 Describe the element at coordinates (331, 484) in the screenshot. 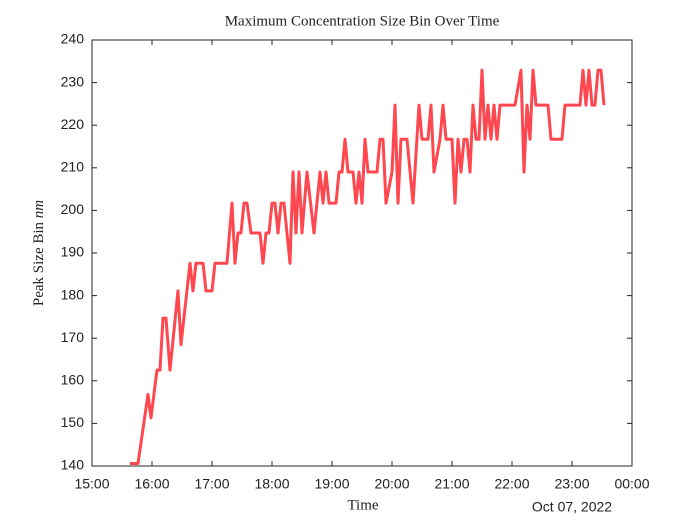

I see `x-tick-label: 19:00` at that location.